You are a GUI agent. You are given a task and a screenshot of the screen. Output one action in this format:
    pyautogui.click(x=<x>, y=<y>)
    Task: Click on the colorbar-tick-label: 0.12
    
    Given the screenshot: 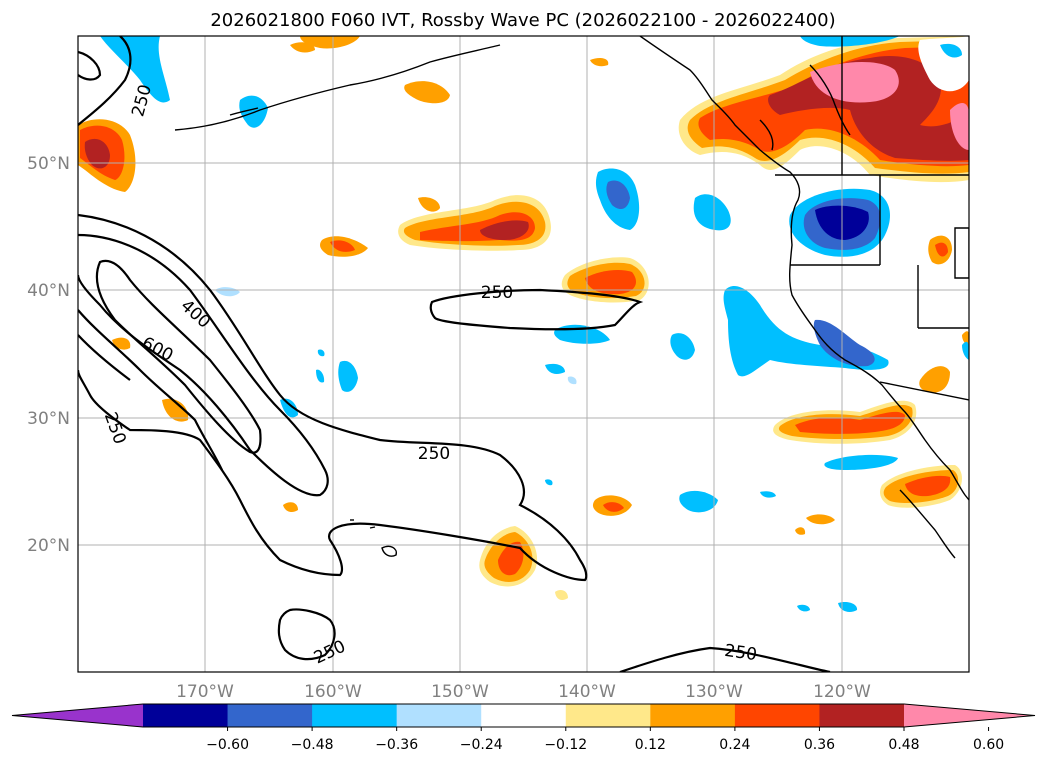 What is the action you would take?
    pyautogui.click(x=650, y=745)
    